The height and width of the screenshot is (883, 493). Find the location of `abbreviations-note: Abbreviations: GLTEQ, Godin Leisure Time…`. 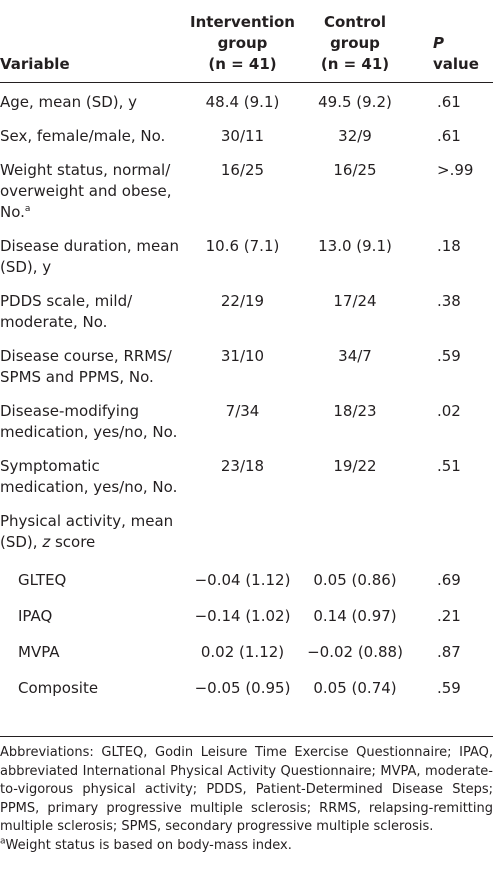

abbreviations-note: Abbreviations: GLTEQ, Godin Leisure Time… is located at coordinates (246, 789).